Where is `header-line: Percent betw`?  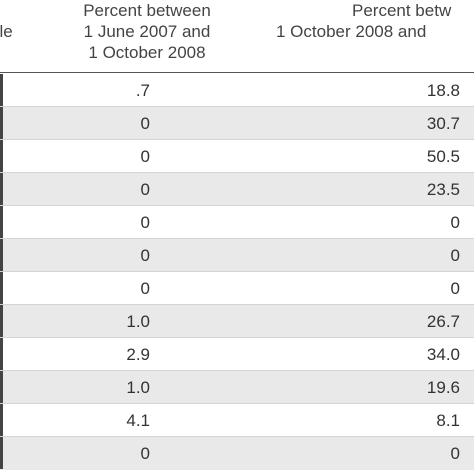
header-line: Percent betw is located at coordinates (402, 10).